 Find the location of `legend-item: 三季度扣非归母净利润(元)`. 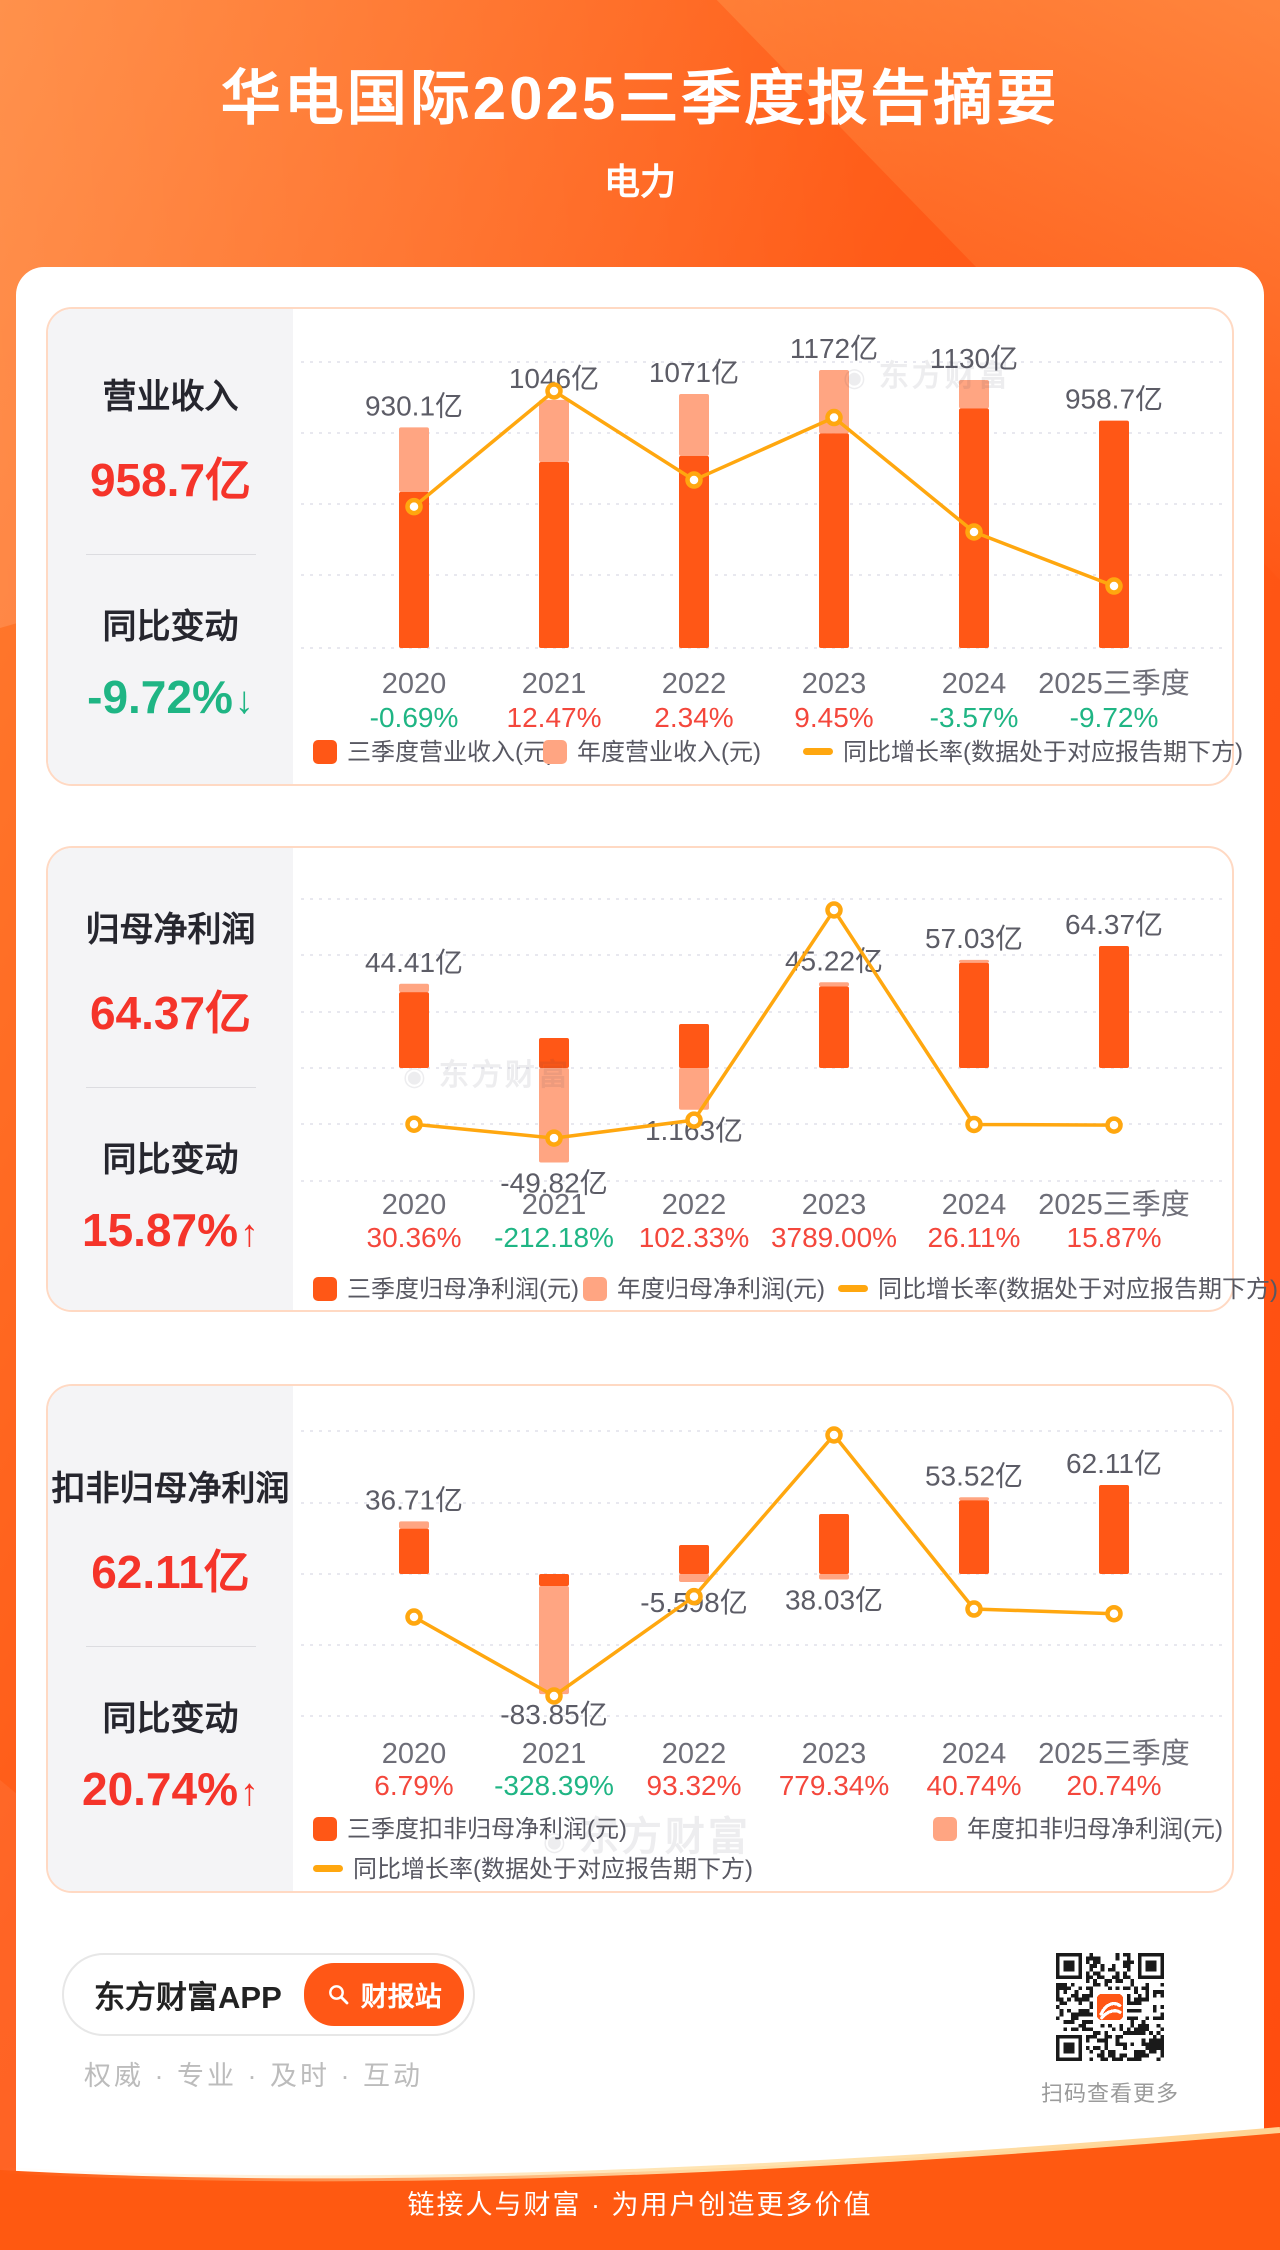

legend-item: 三季度扣非归母净利润(元) is located at coordinates (470, 1829).